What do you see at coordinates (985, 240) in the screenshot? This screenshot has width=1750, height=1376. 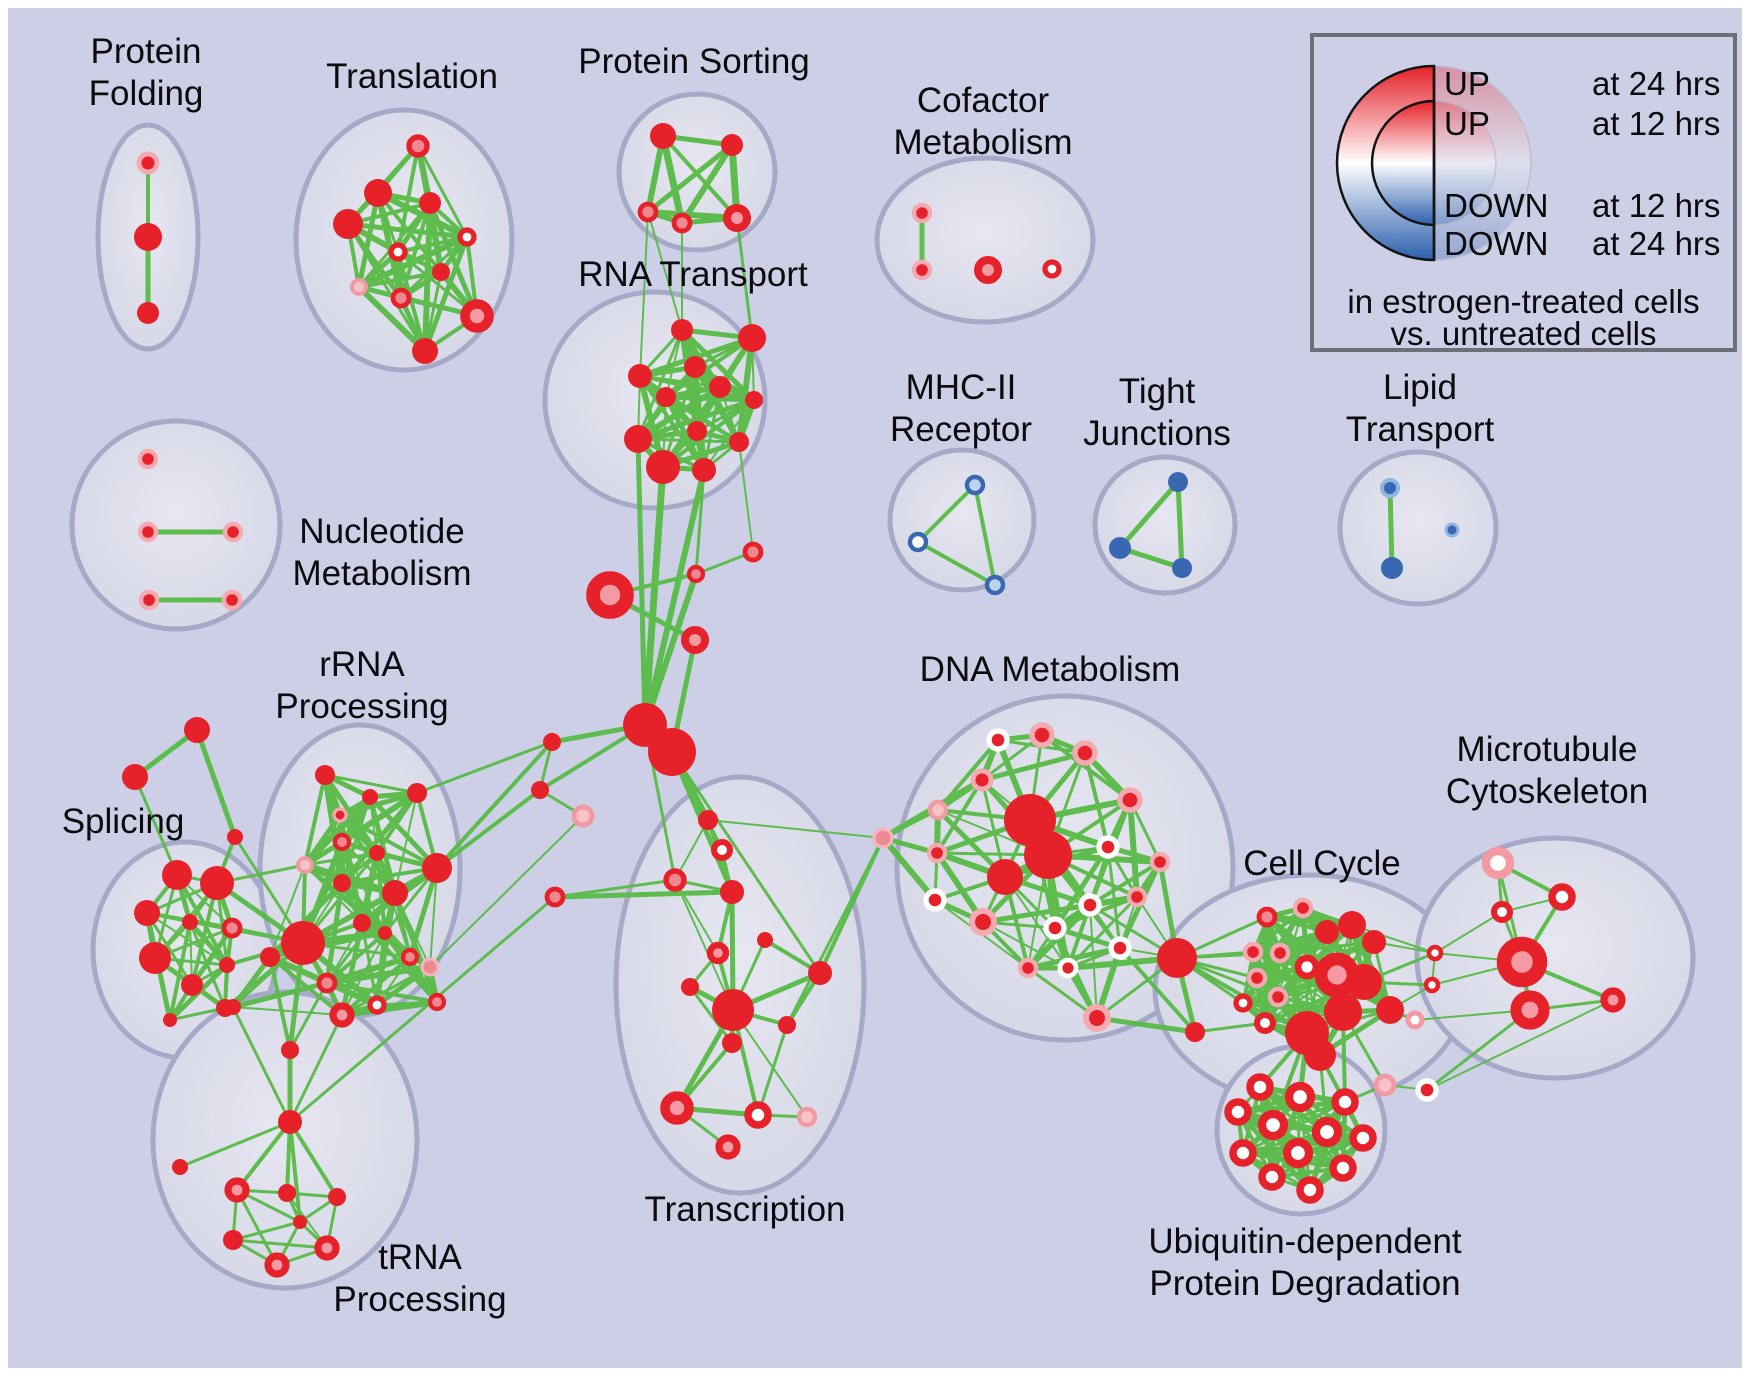 I see `cluster-ellipse-cf` at bounding box center [985, 240].